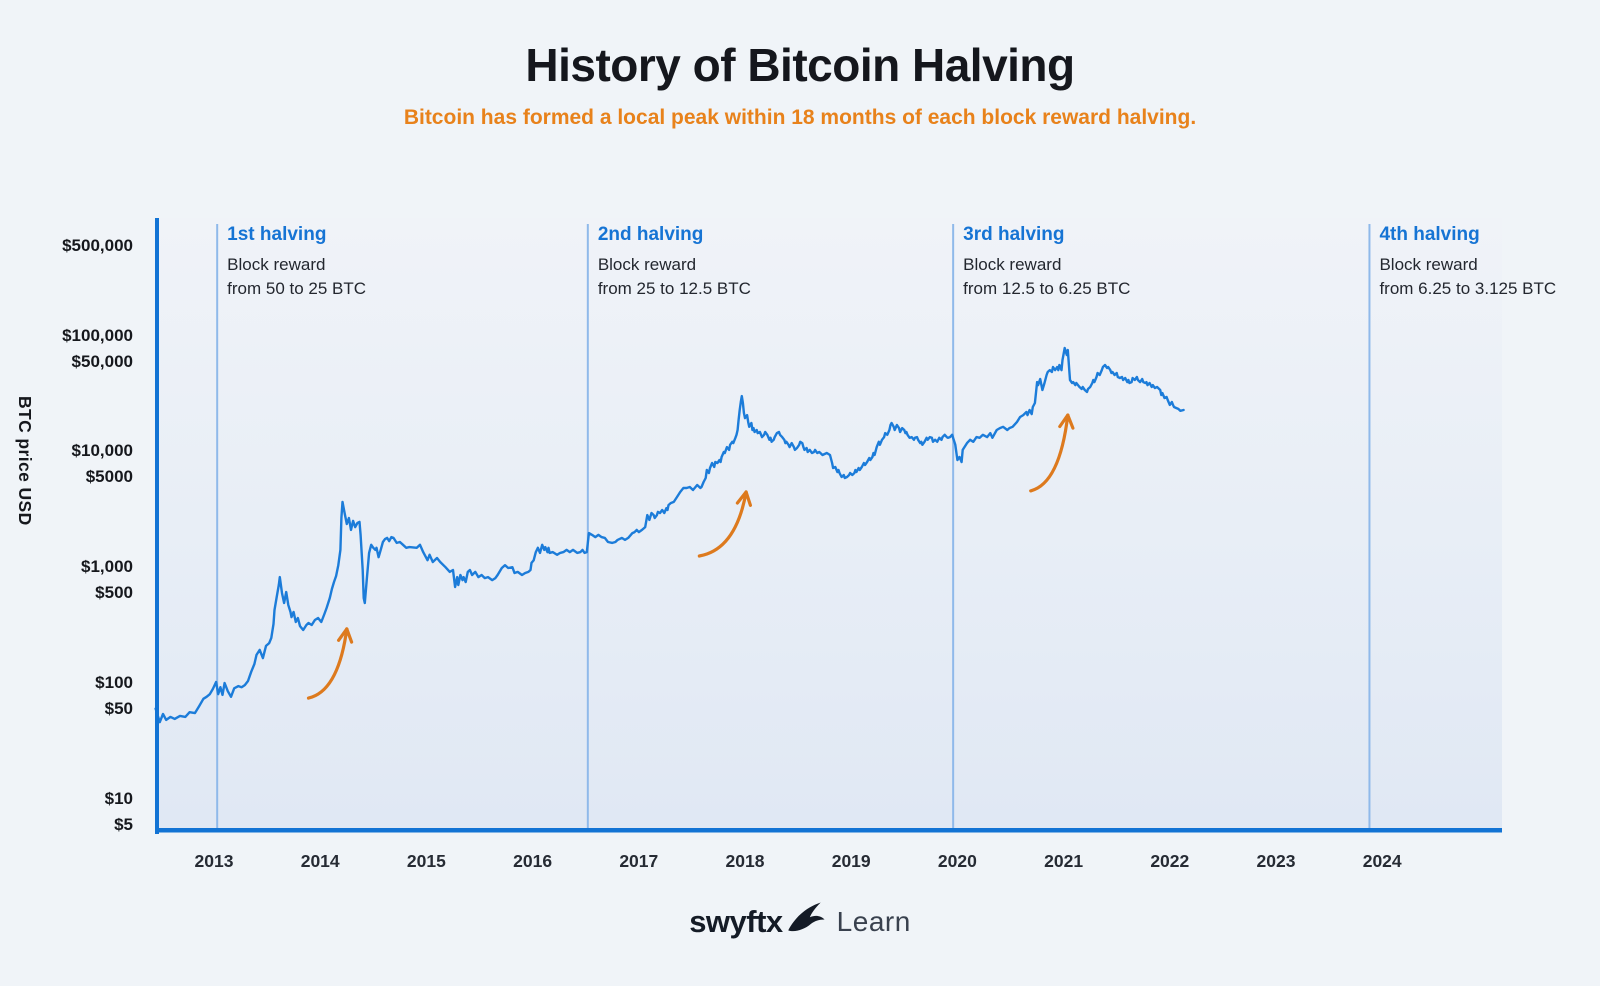 Image resolution: width=1600 pixels, height=986 pixels. What do you see at coordinates (533, 861) in the screenshot?
I see `x-tick-label: 2016` at bounding box center [533, 861].